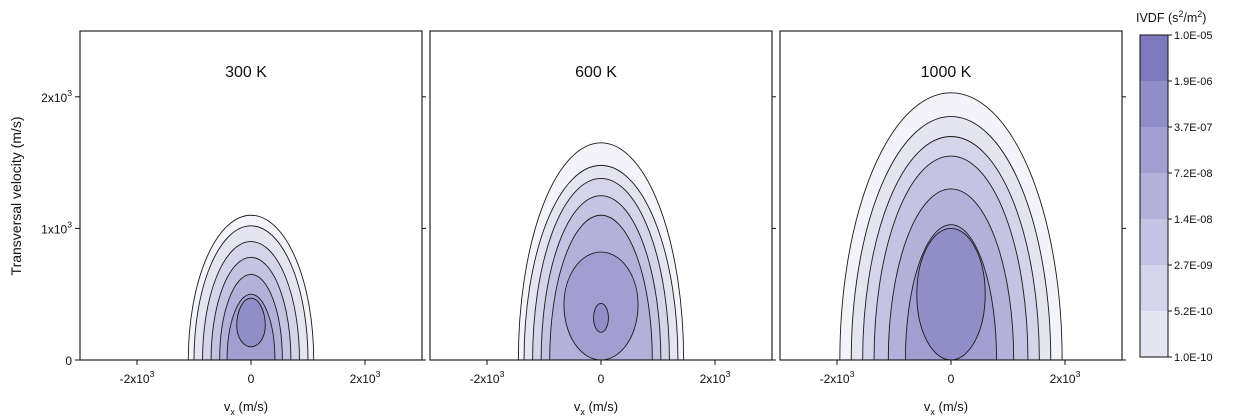 The width and height of the screenshot is (1242, 418). What do you see at coordinates (1193, 312) in the screenshot?
I see `colorbar-tick-label: 5.2E-10` at bounding box center [1193, 312].